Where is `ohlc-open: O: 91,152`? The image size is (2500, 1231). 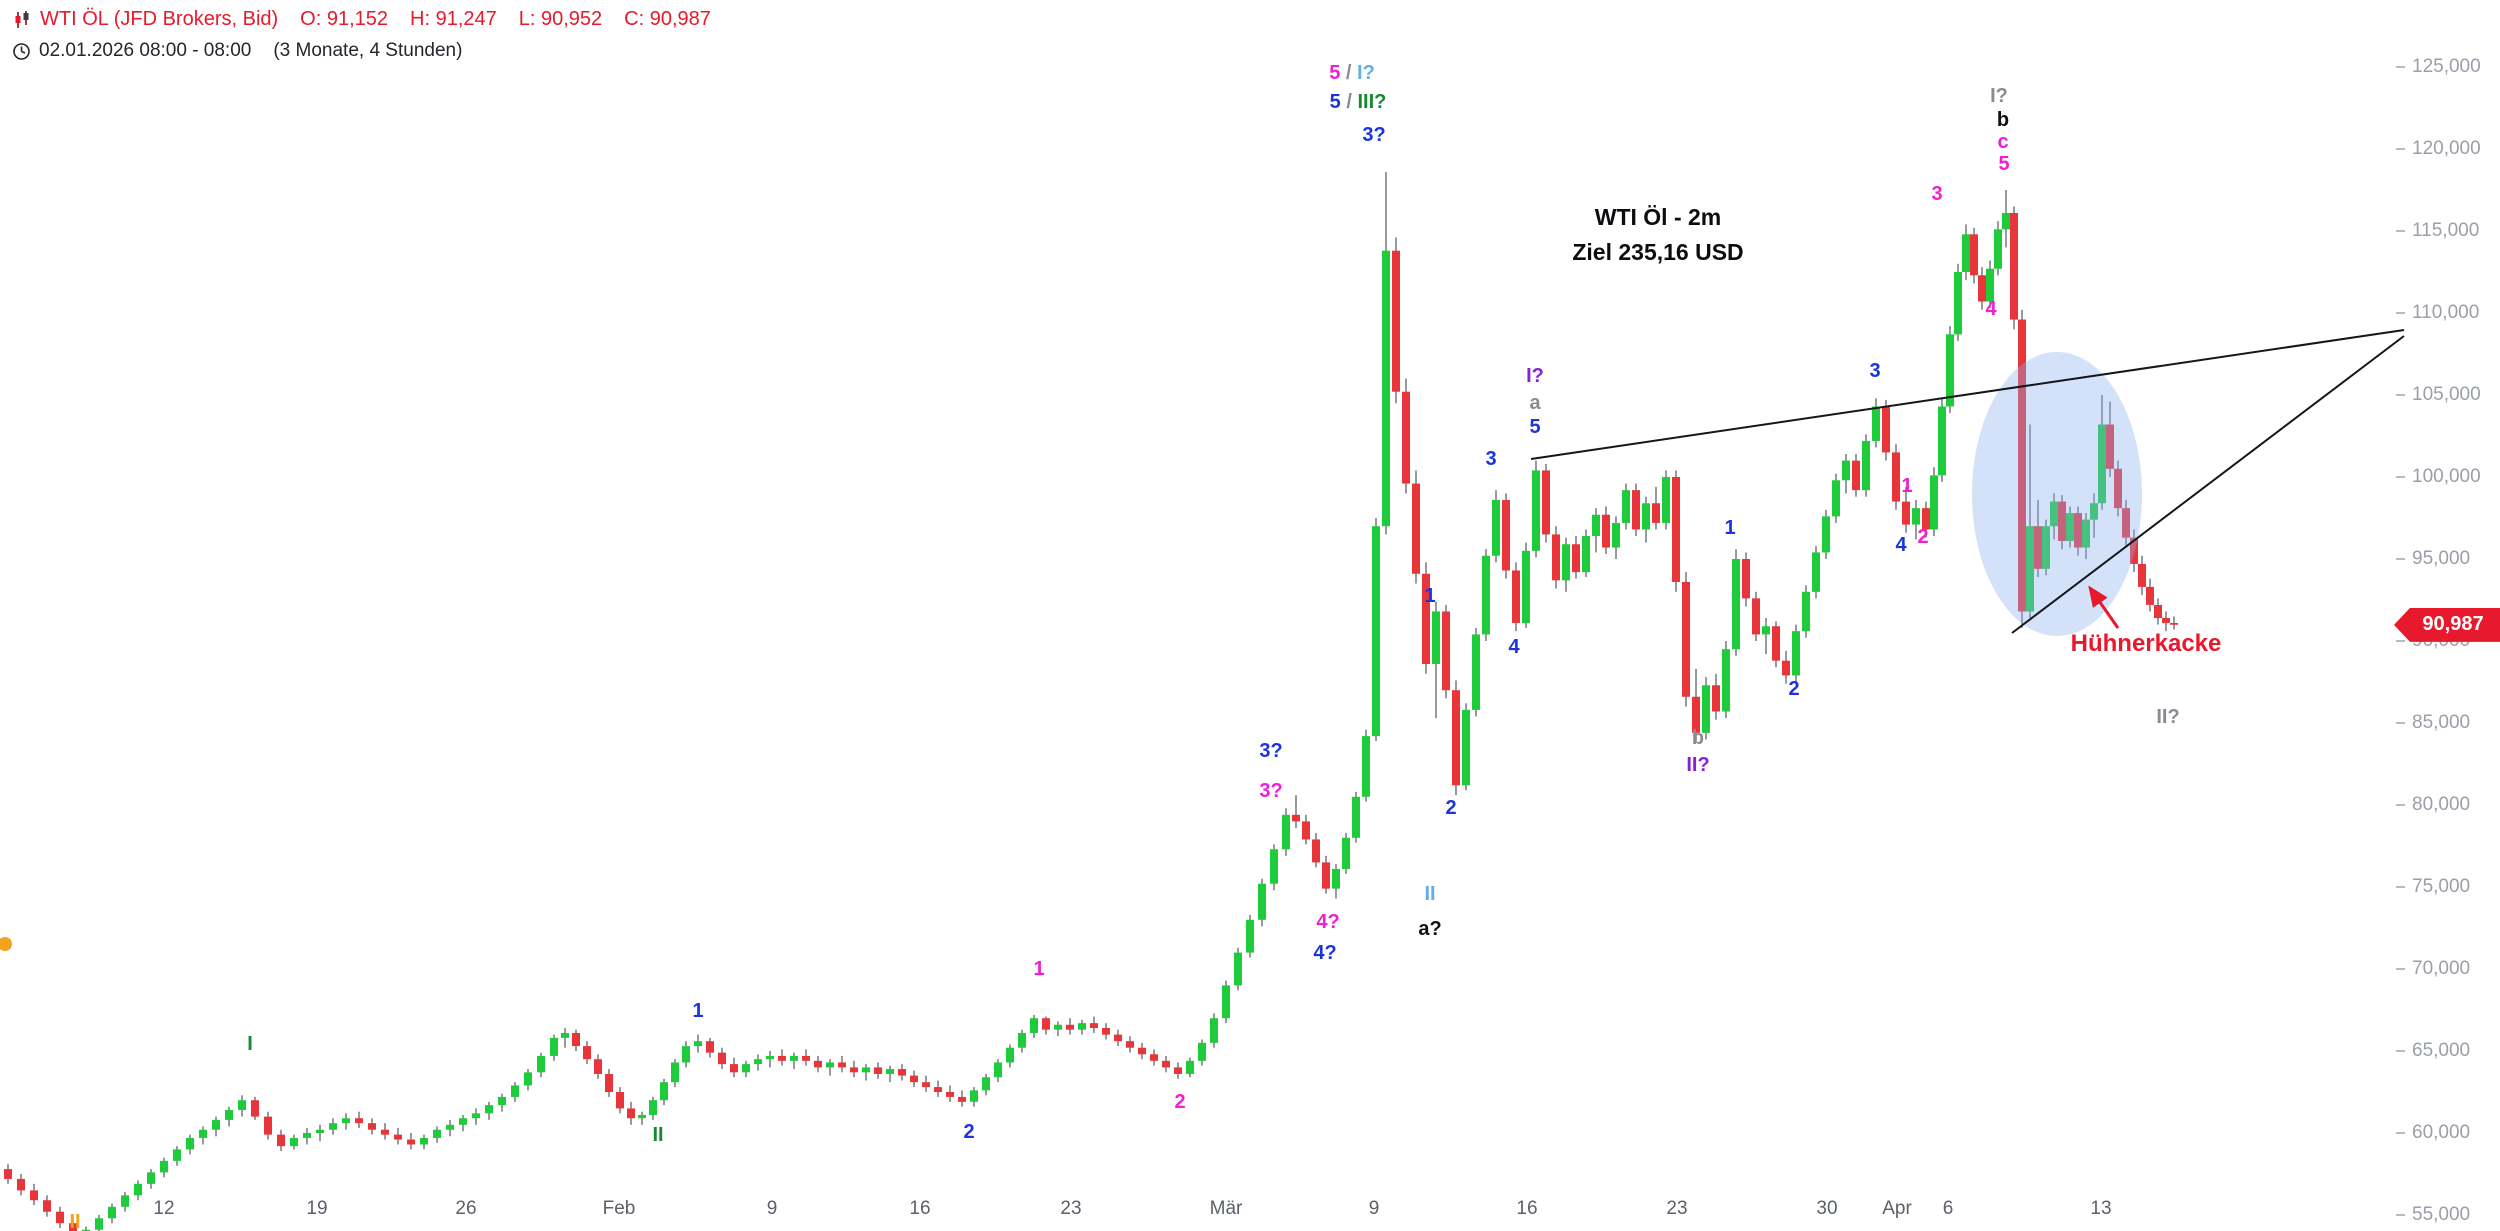 ohlc-open: O: 91,152 is located at coordinates (344, 19).